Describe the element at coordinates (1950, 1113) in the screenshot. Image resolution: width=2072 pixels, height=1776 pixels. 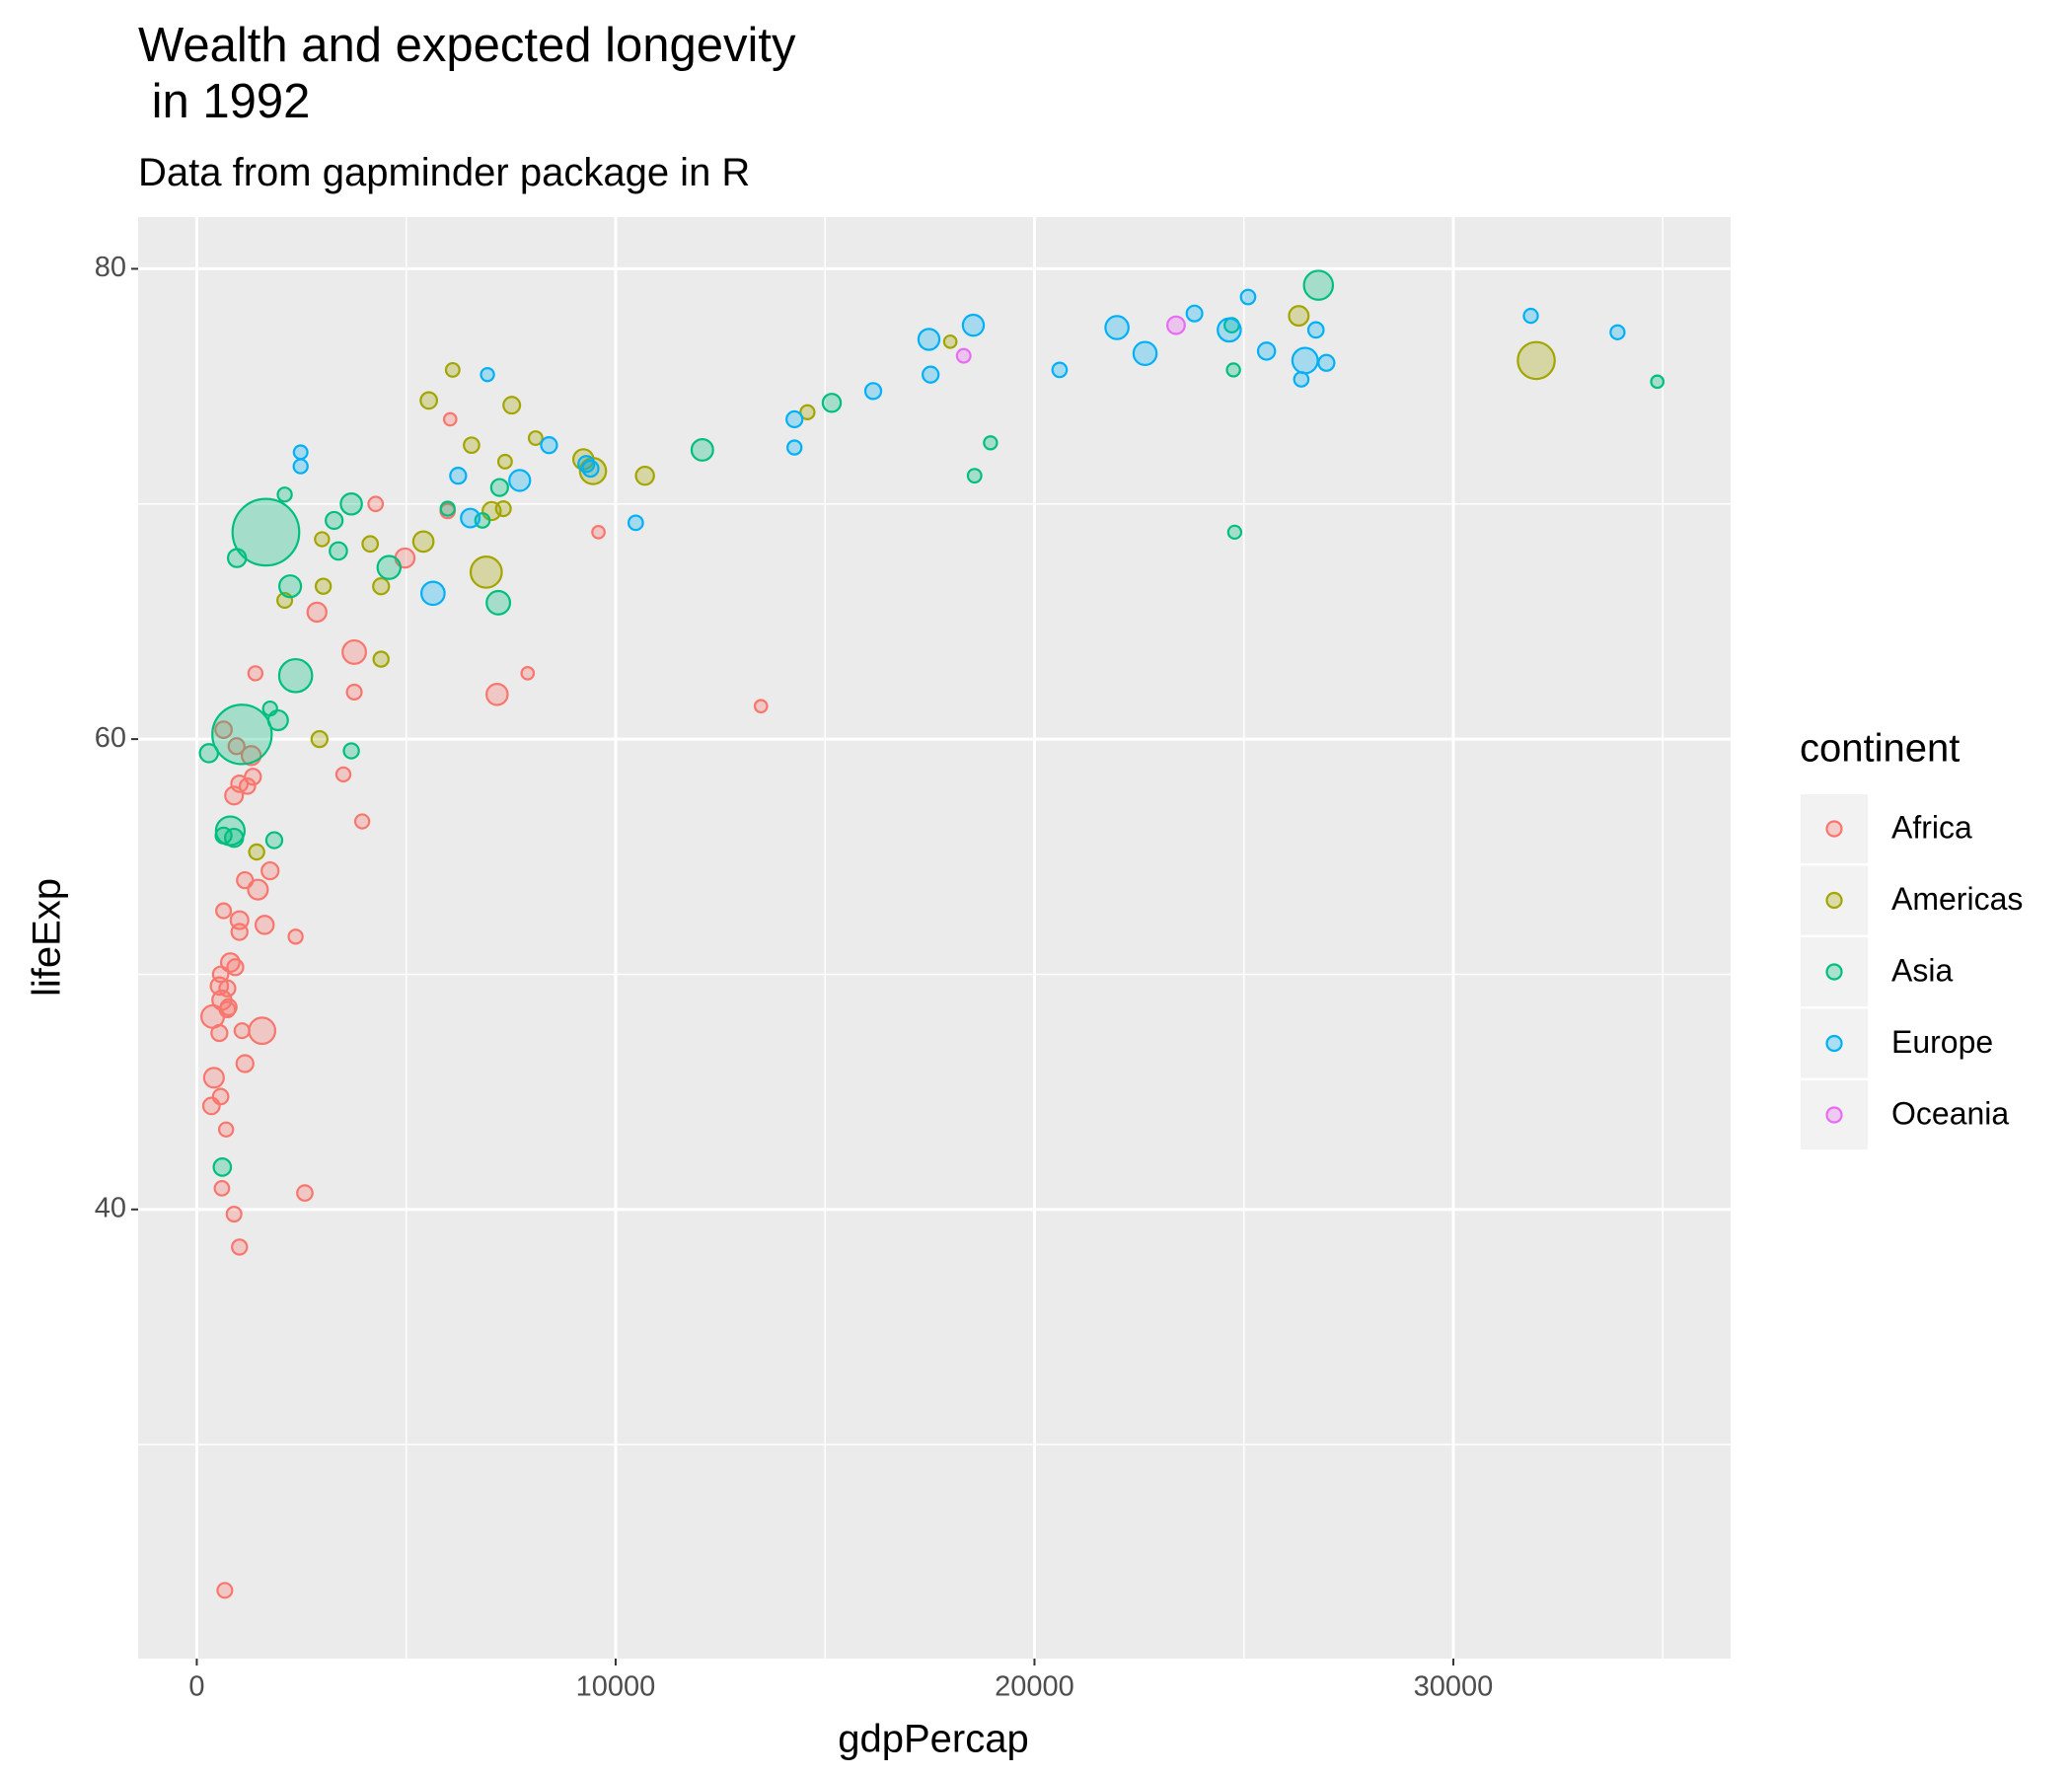
I see `legend-label: Oceania` at that location.